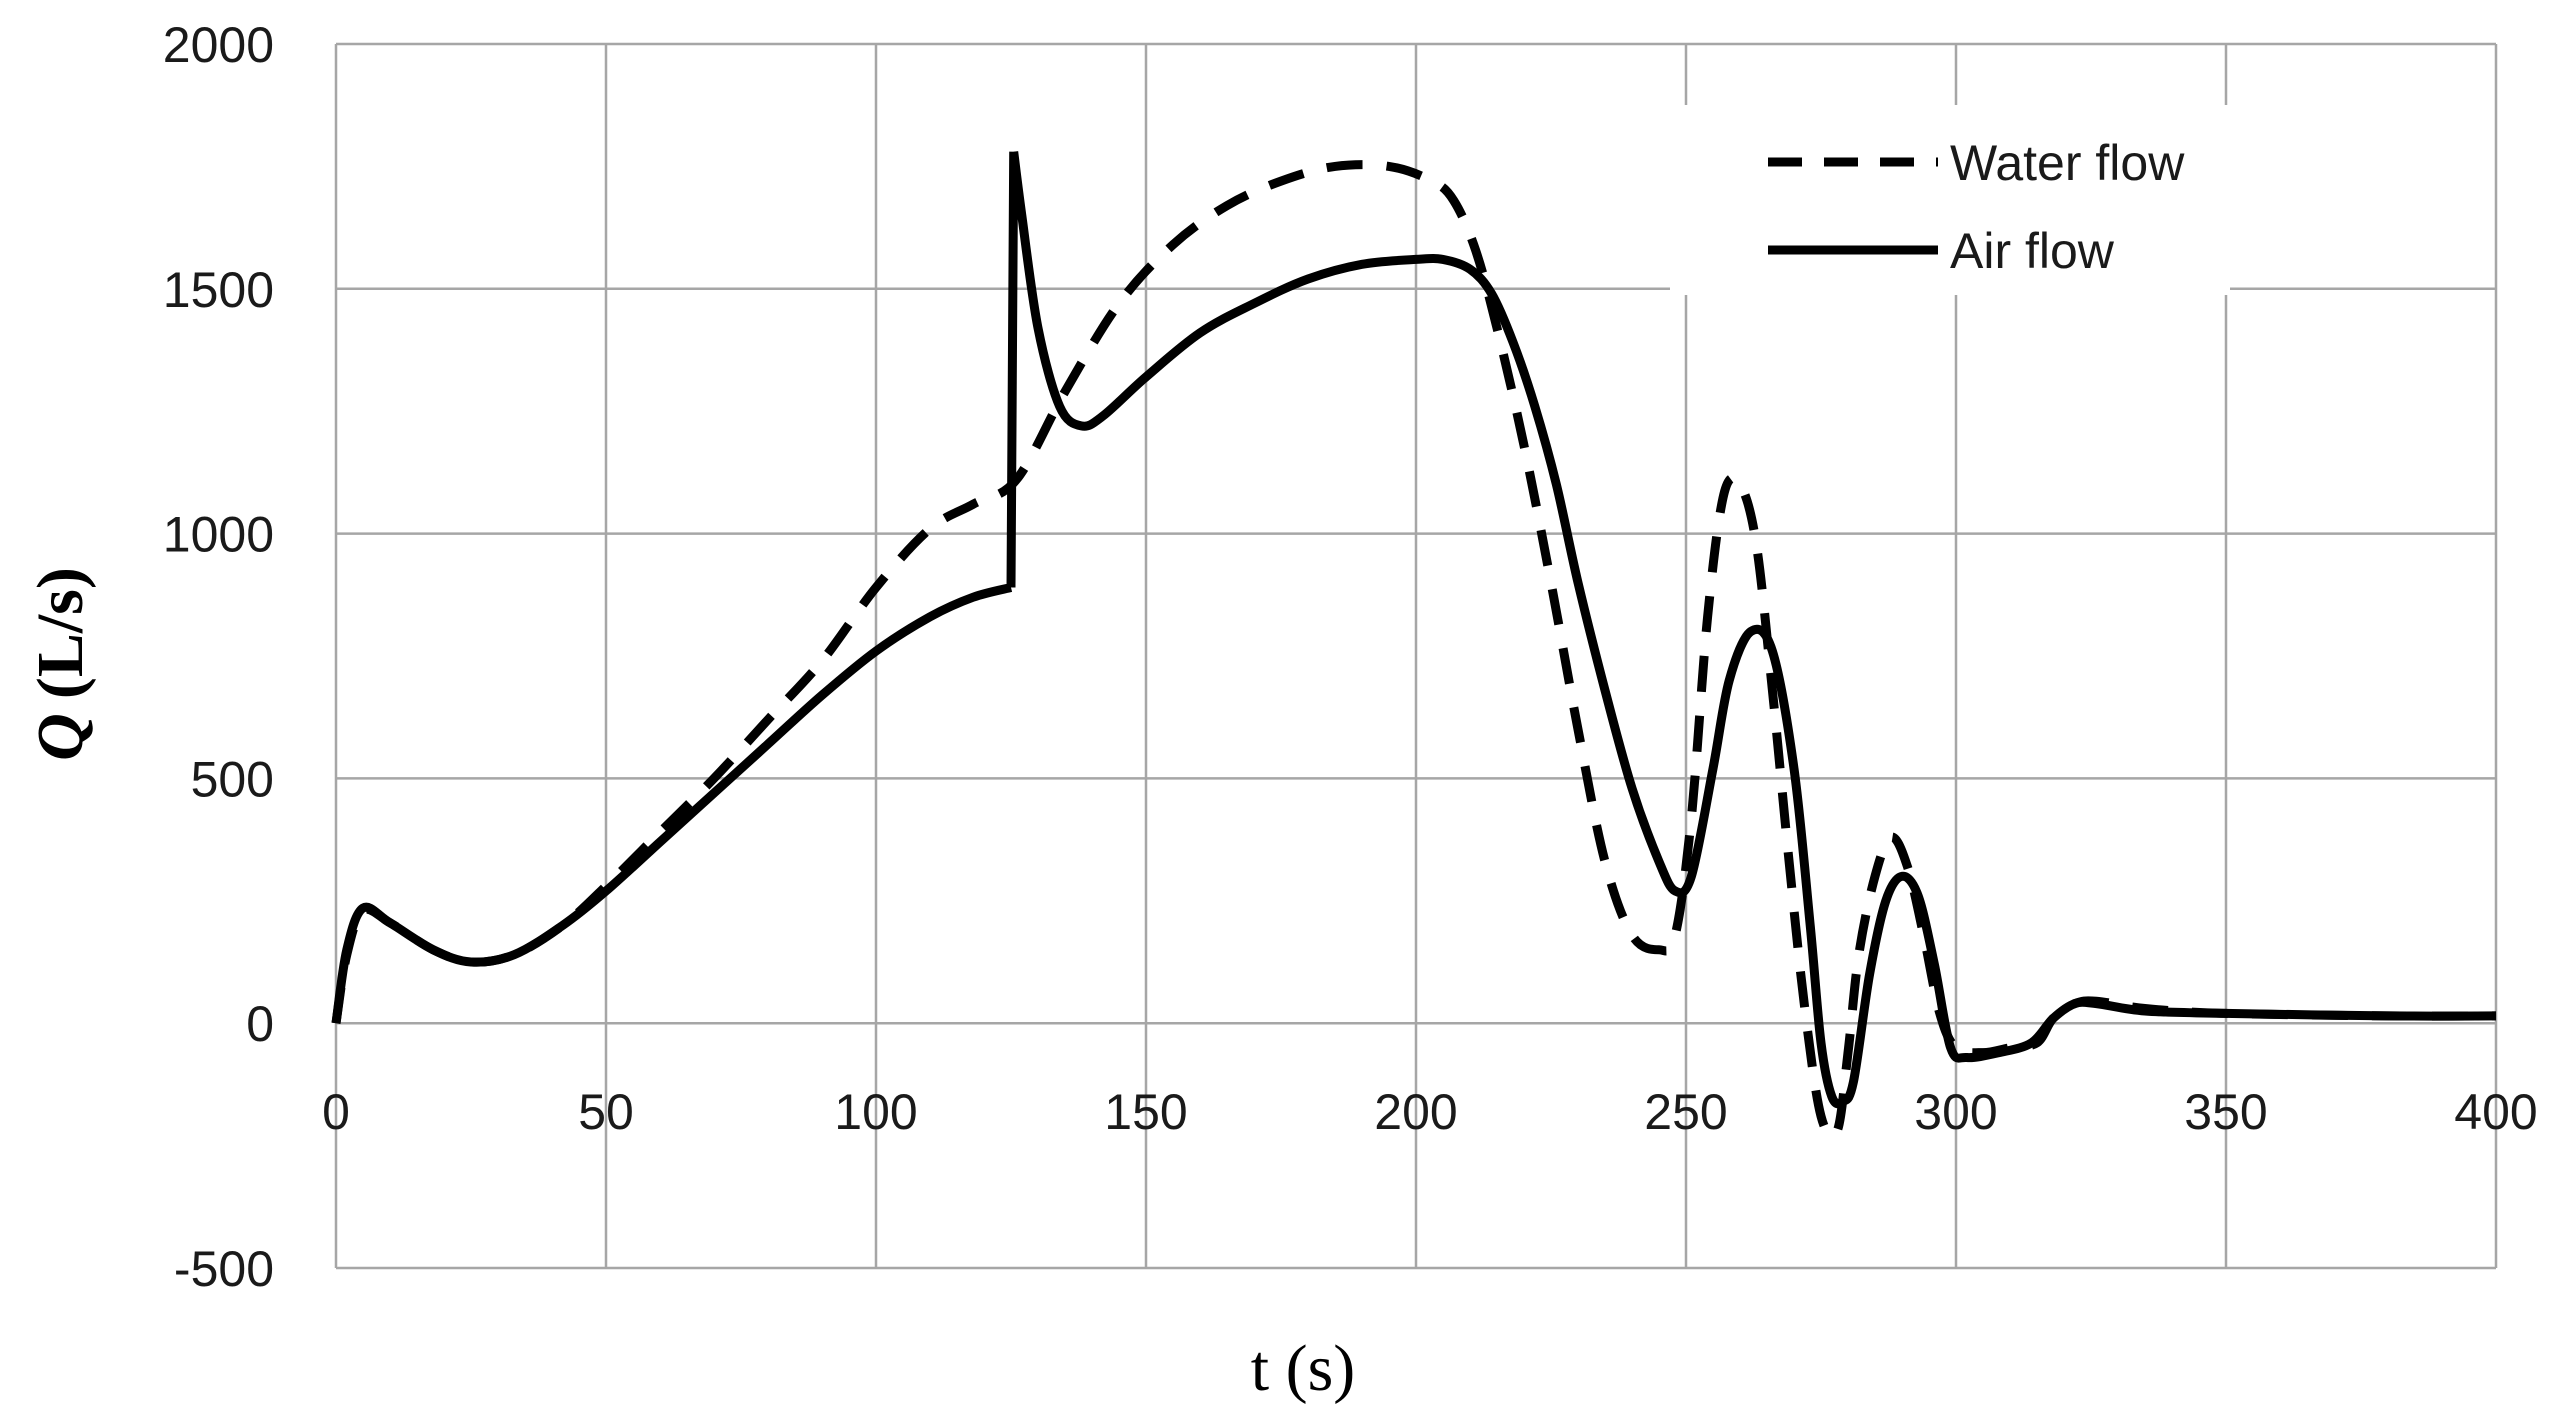  I want to click on legend-label-air-flow: Air flow, so click(2032, 251).